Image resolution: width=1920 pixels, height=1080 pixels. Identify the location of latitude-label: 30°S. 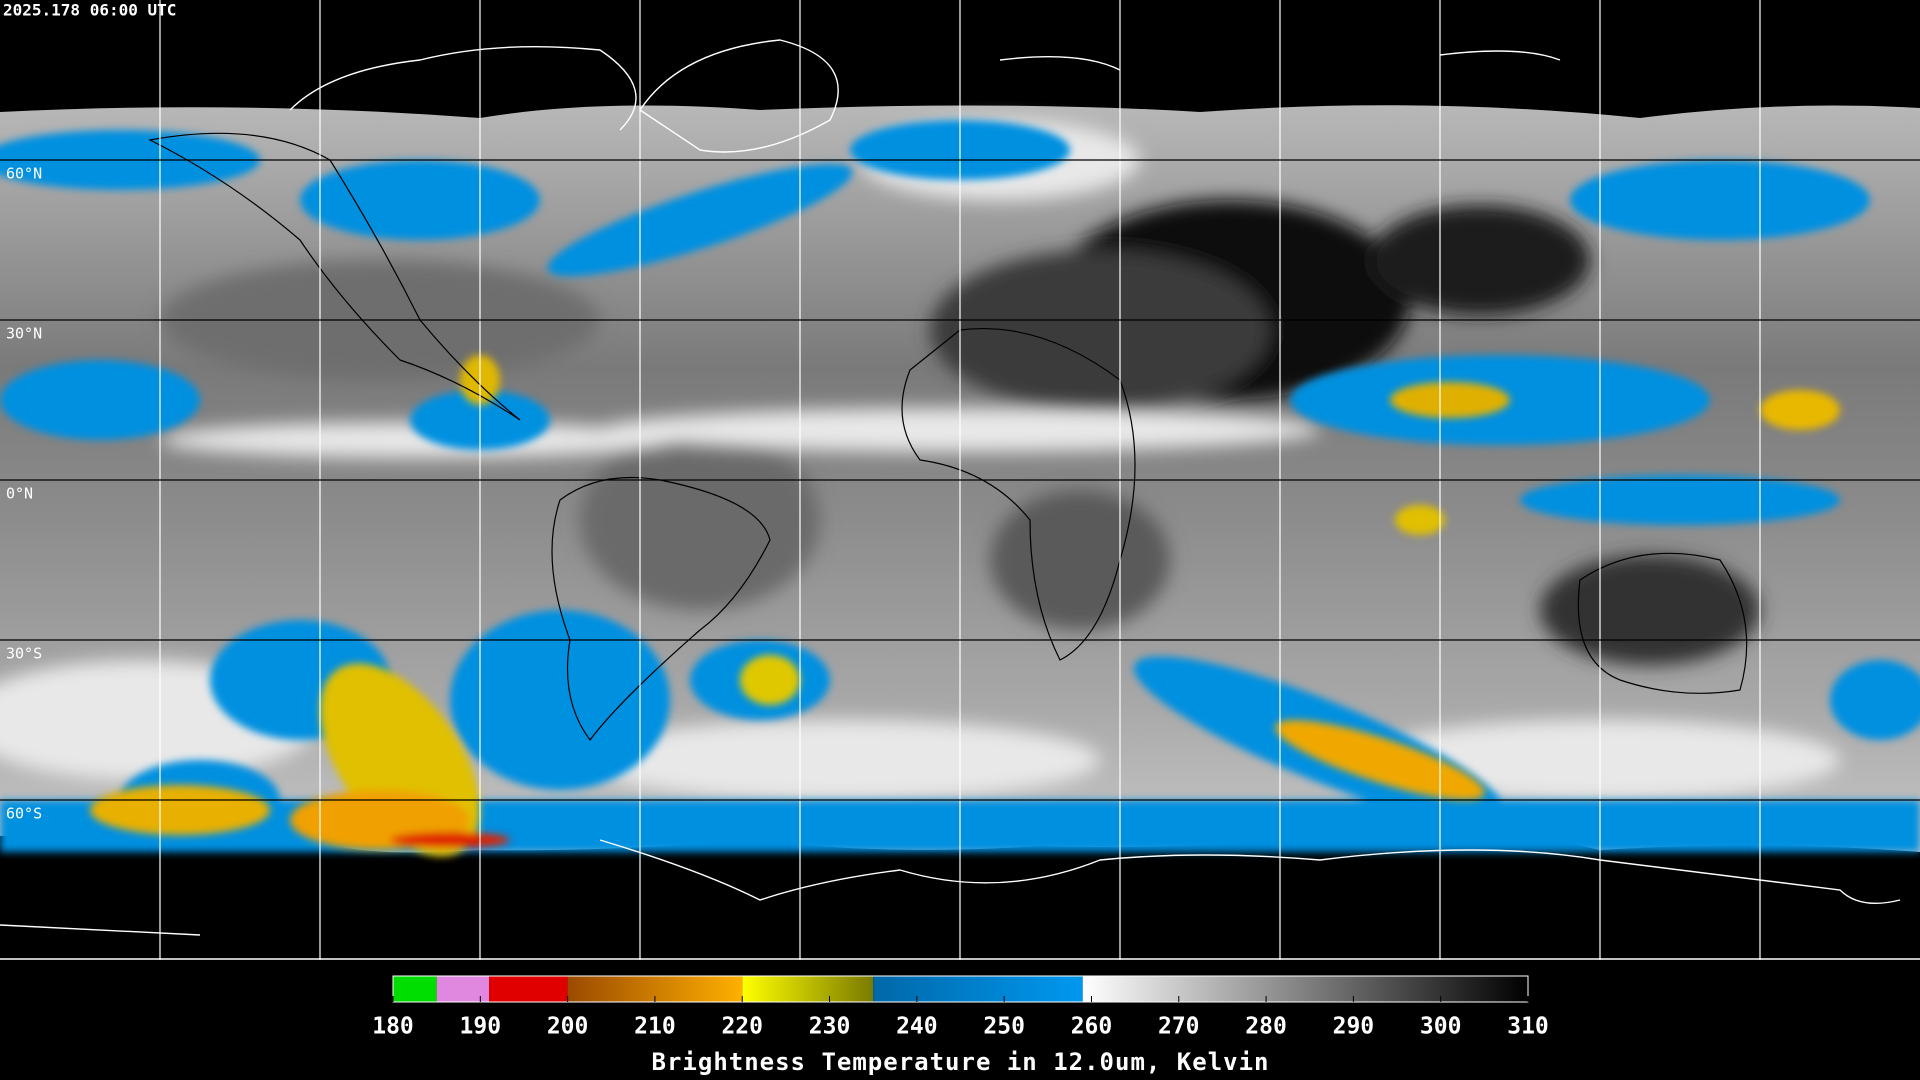
(24, 654).